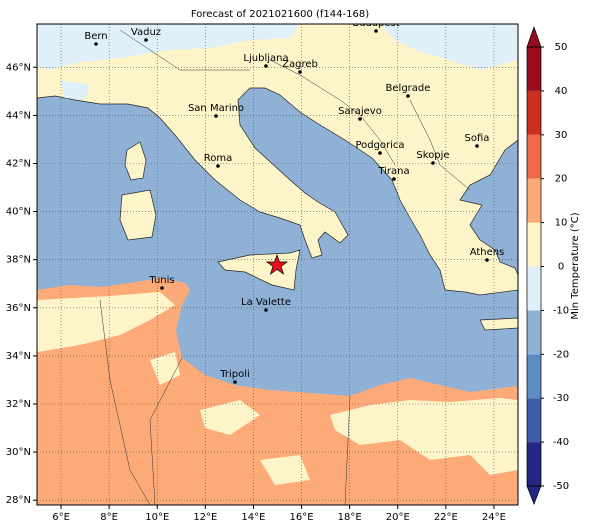 This screenshot has height=529, width=592. I want to click on colorbar-tick-label: 0, so click(561, 267).